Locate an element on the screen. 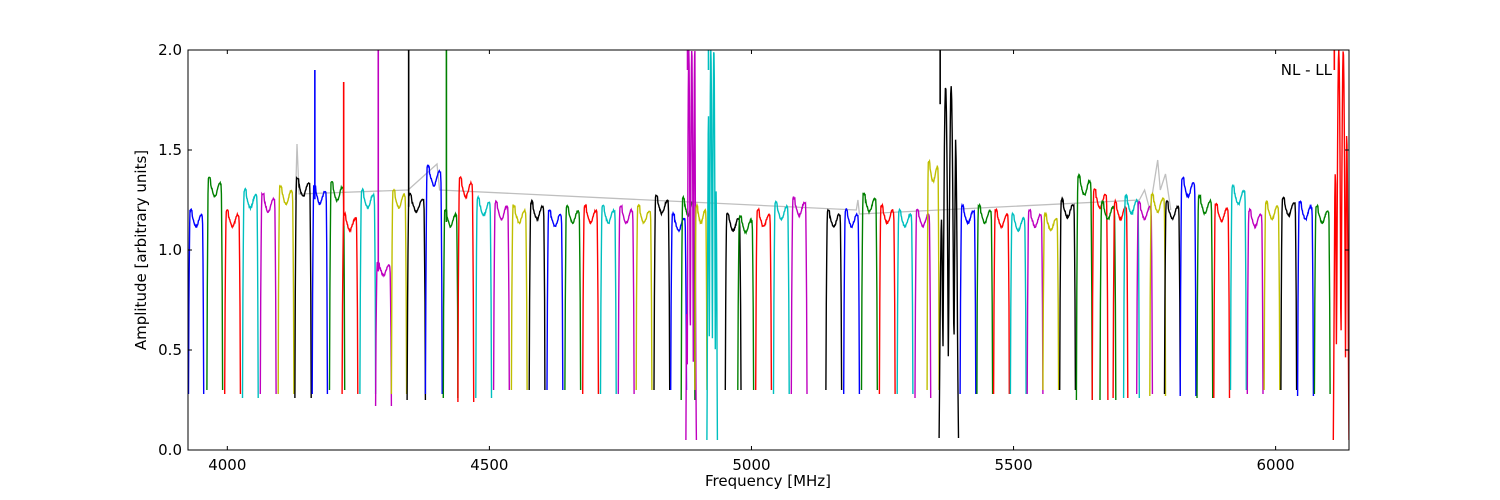 The width and height of the screenshot is (1500, 500). annotation-label: NL - LL is located at coordinates (1307, 70).